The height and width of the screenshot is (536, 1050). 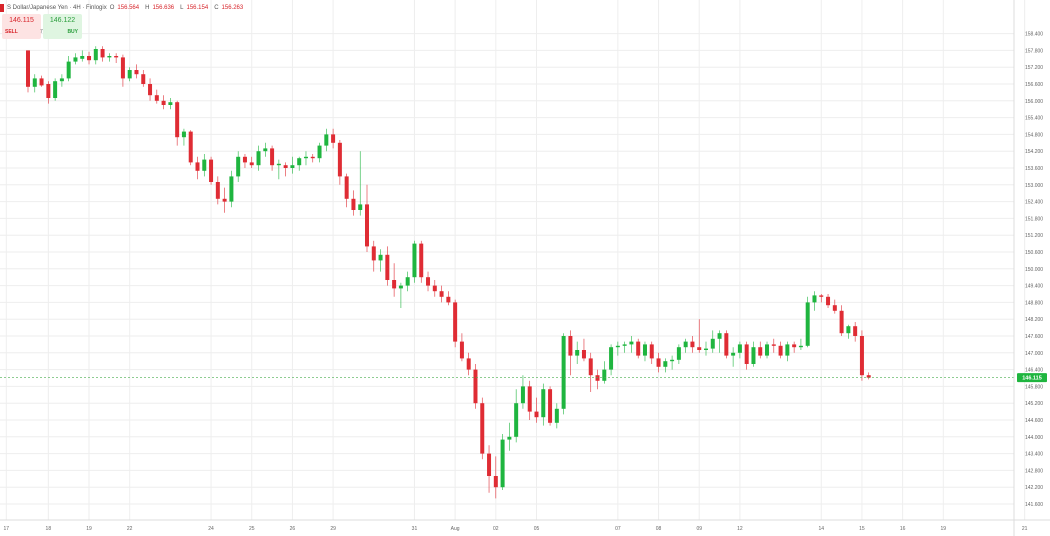 I want to click on x-tick-label: 18, so click(x=49, y=529).